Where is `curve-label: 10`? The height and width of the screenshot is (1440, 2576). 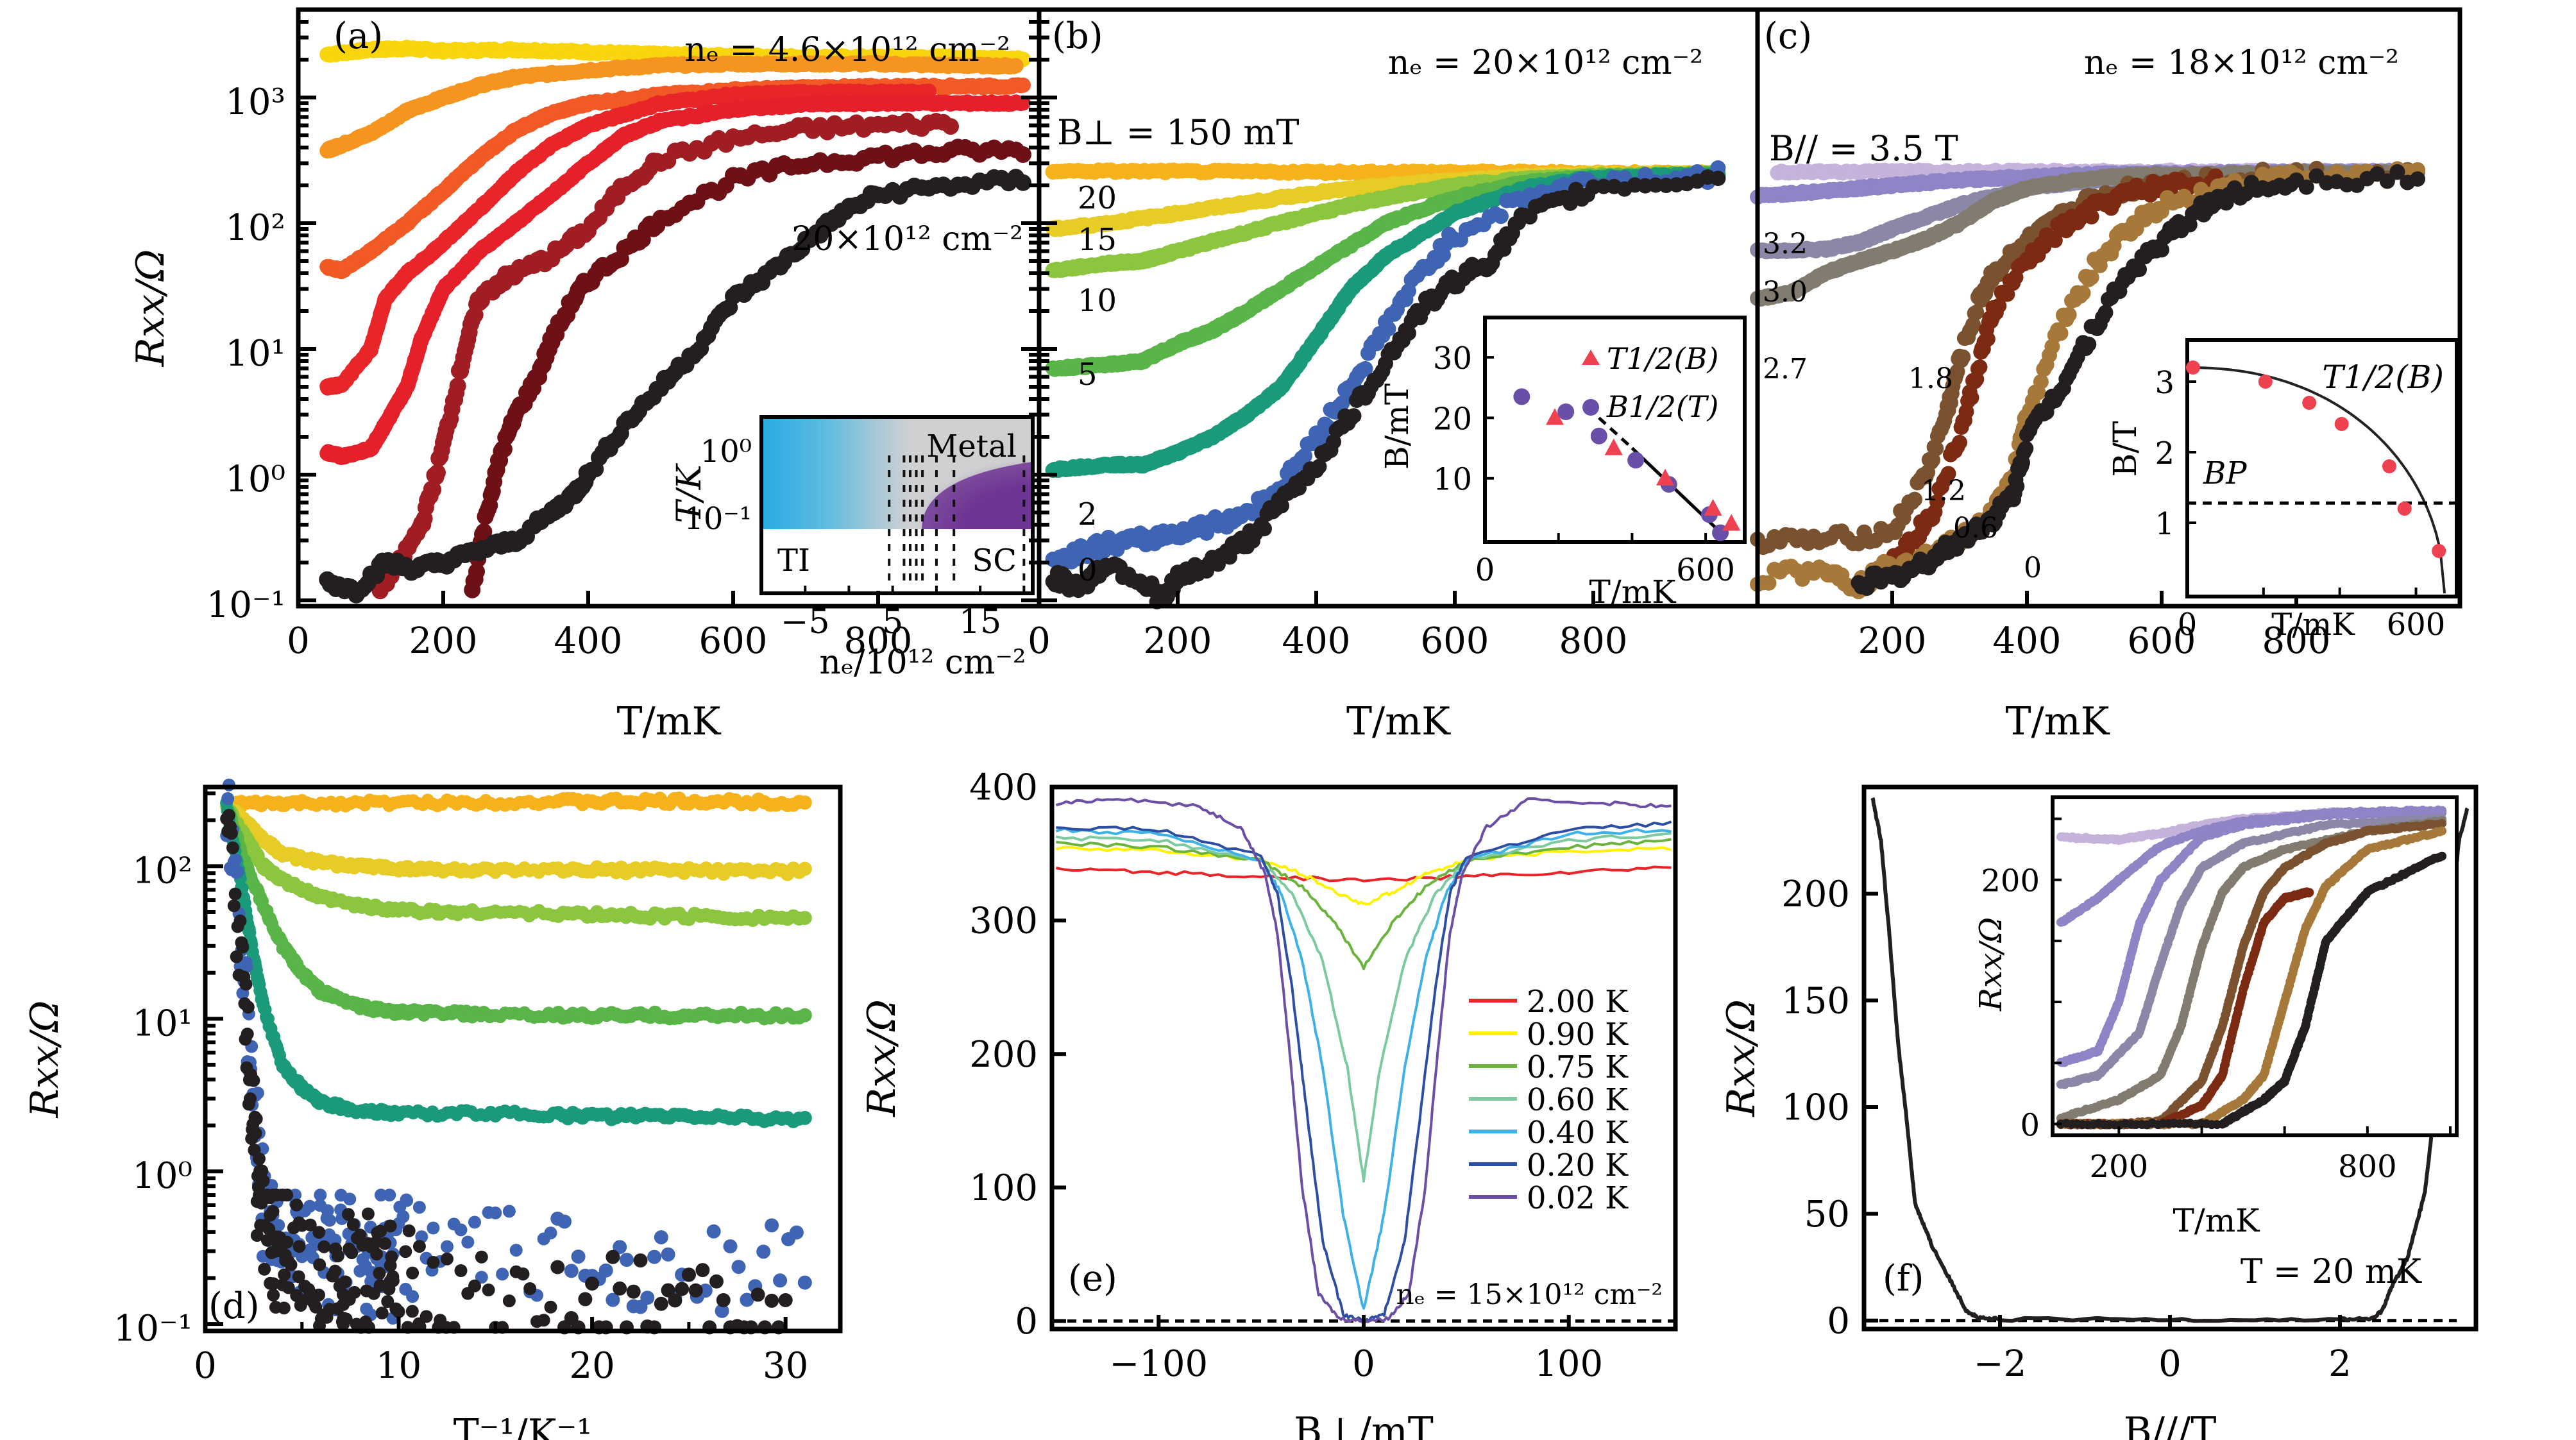
curve-label: 10 is located at coordinates (1097, 301).